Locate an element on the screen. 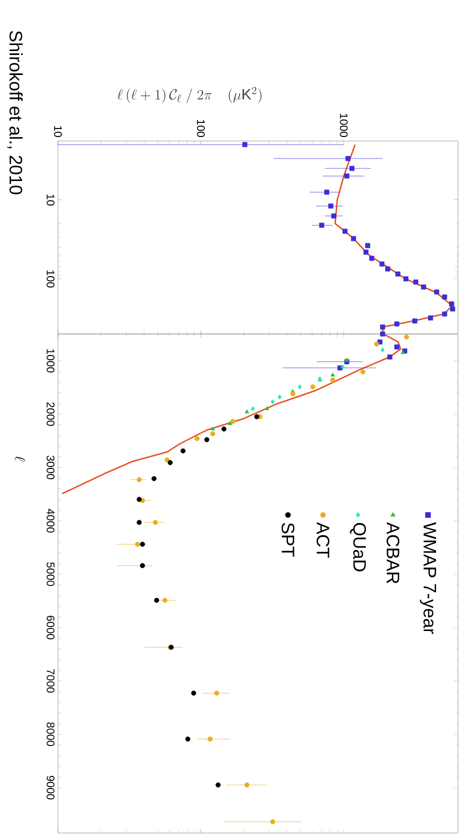  y-tick-label: 4000 is located at coordinates (50, 520).